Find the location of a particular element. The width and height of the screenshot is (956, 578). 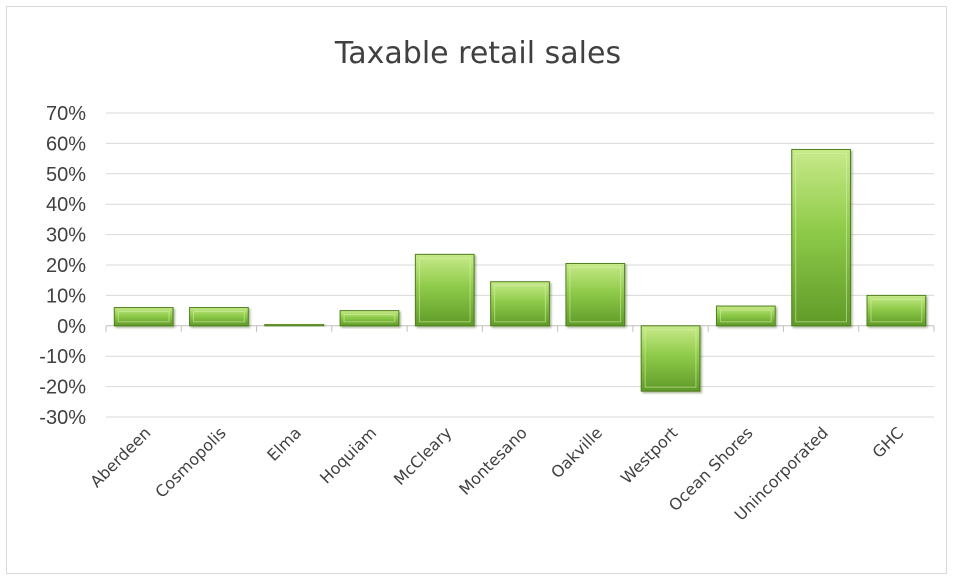

x-tick-label: Montesano is located at coordinates (493, 461).